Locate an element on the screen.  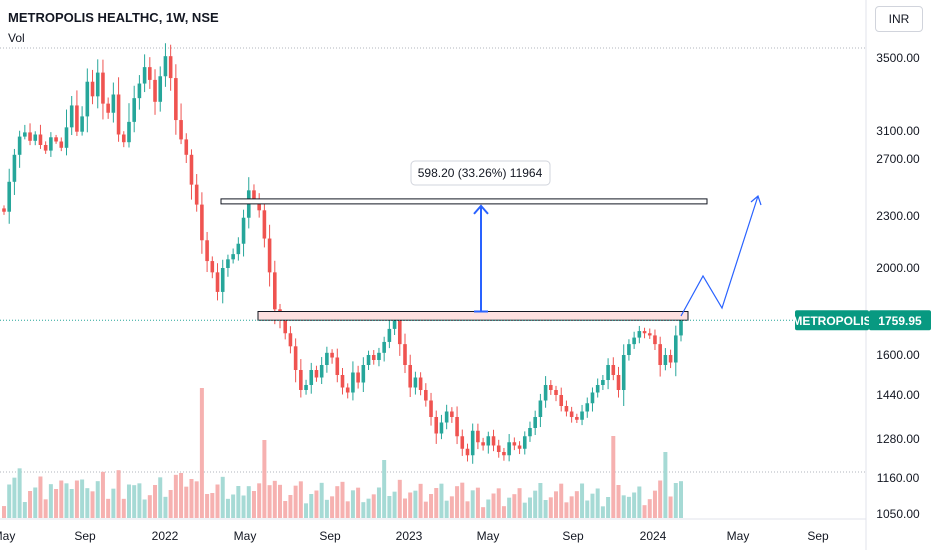
resistance-zone-rectangle is located at coordinates (473, 316).